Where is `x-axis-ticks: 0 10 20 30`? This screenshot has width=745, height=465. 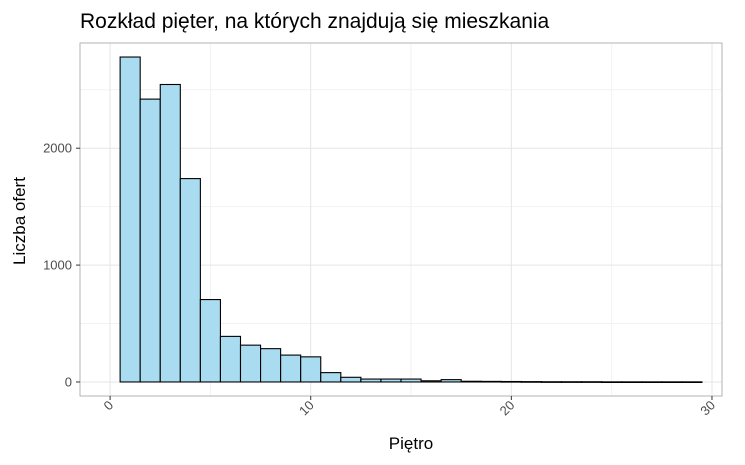
x-axis-ticks: 0 10 20 30 is located at coordinates (409, 407).